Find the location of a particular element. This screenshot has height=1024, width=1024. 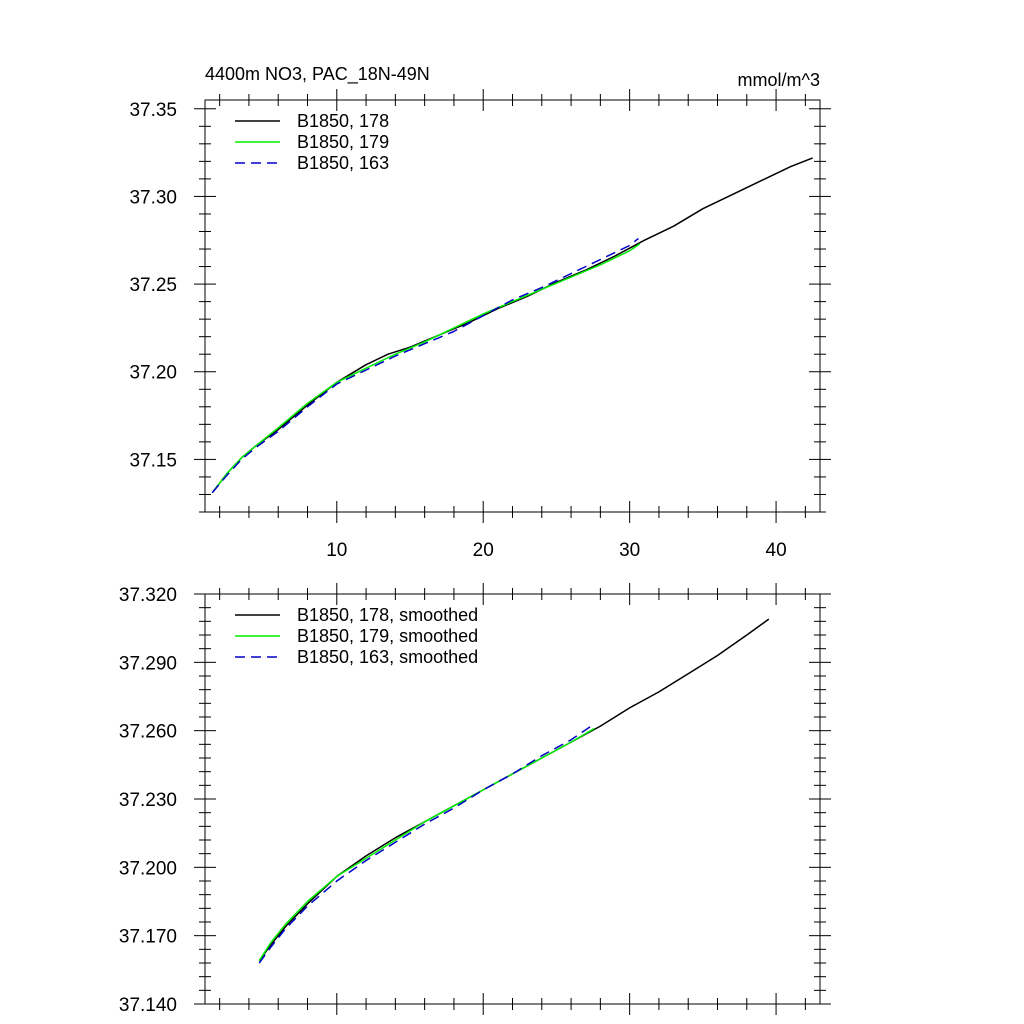

legend-label-3: B1850, 163 is located at coordinates (343, 163).